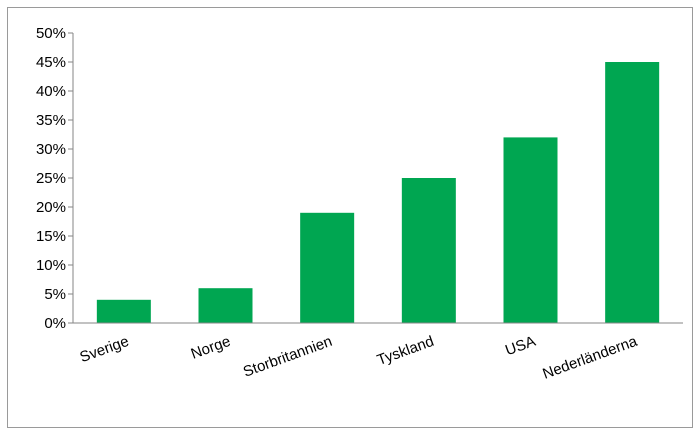  I want to click on y-tick-label: 20%, so click(51, 207).